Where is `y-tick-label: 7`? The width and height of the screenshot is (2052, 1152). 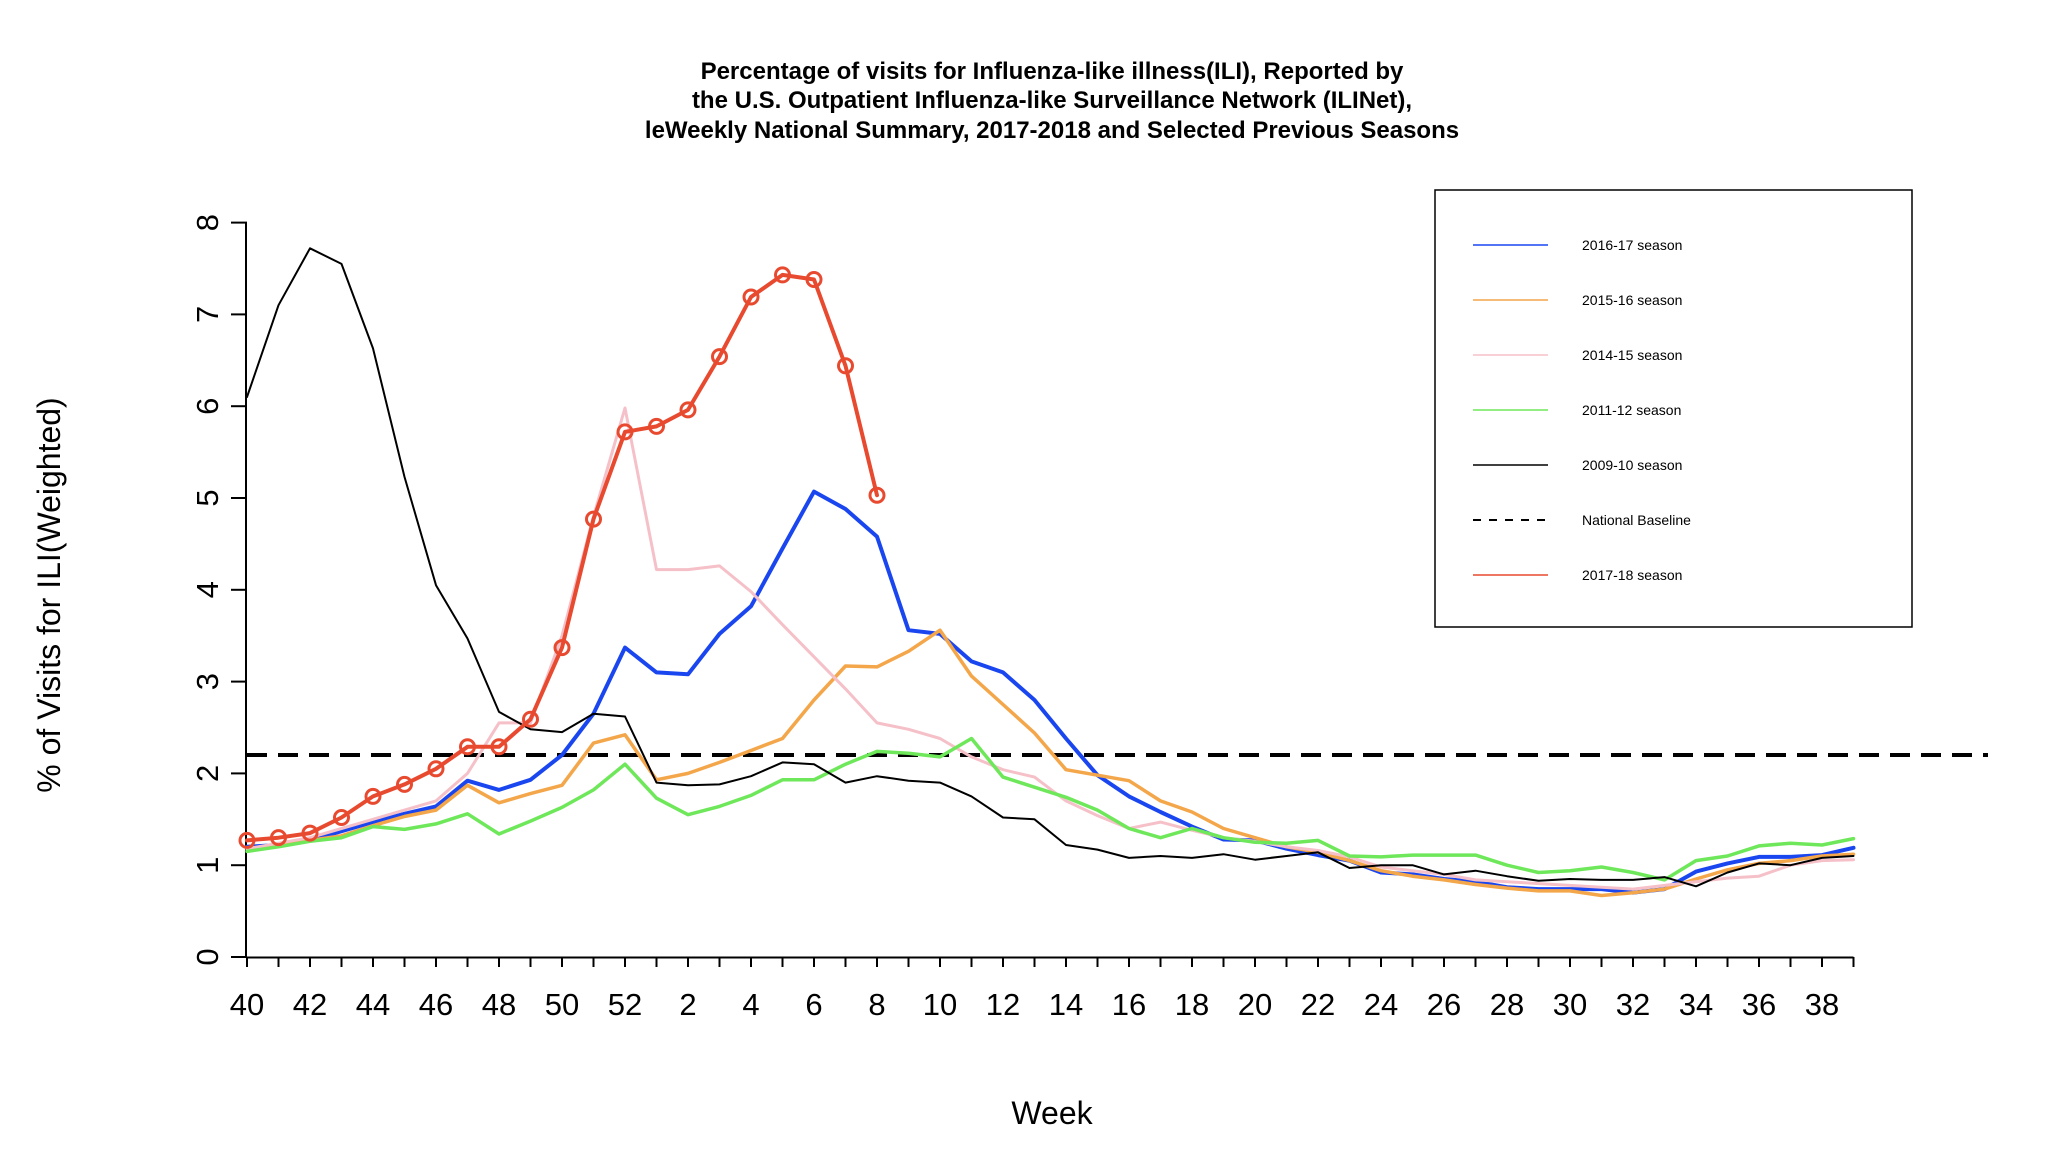 y-tick-label: 7 is located at coordinates (207, 314).